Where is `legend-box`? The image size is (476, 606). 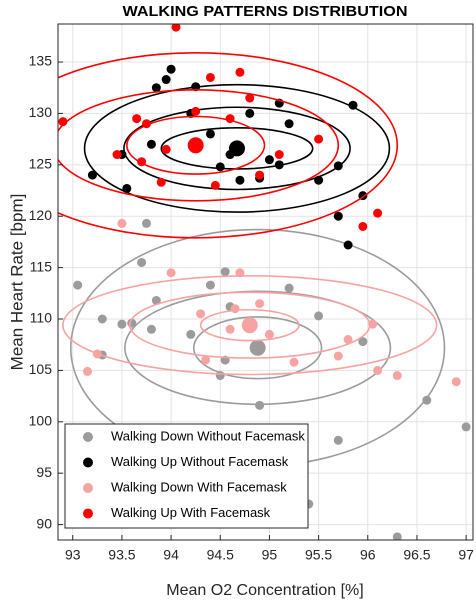 legend-box is located at coordinates (186, 476).